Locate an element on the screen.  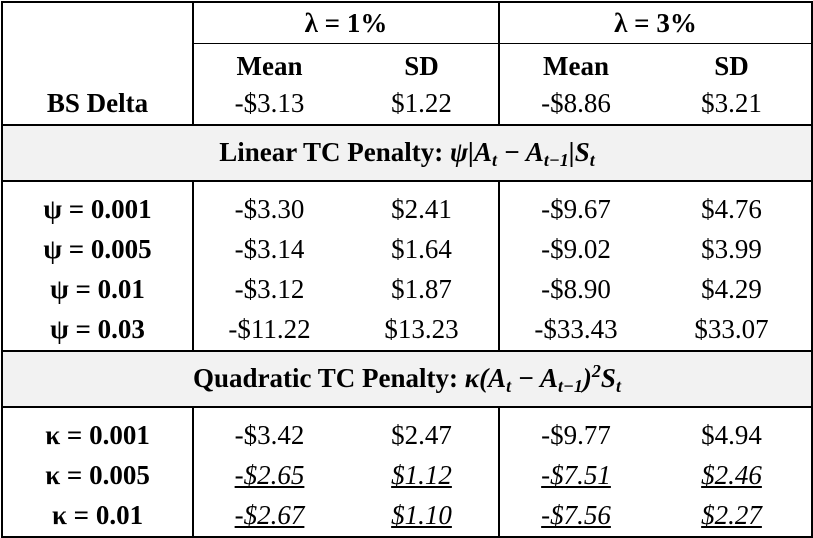
psi-label: ψ = 0.005 is located at coordinates (97, 249).